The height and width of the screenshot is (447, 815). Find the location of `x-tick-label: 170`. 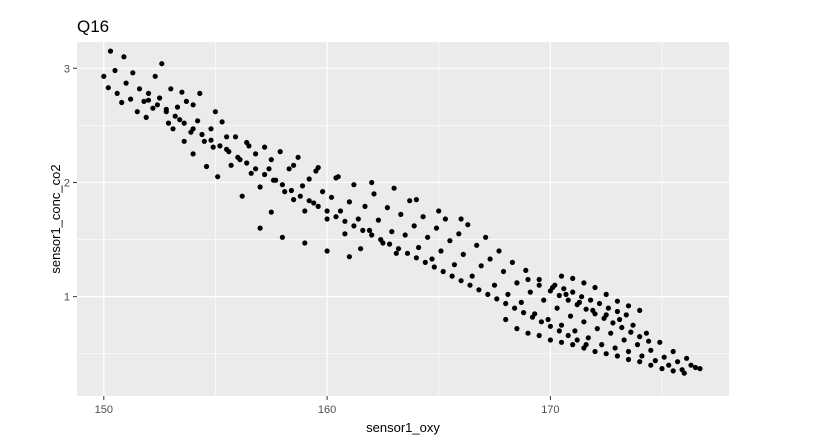

x-tick-label: 170 is located at coordinates (550, 410).